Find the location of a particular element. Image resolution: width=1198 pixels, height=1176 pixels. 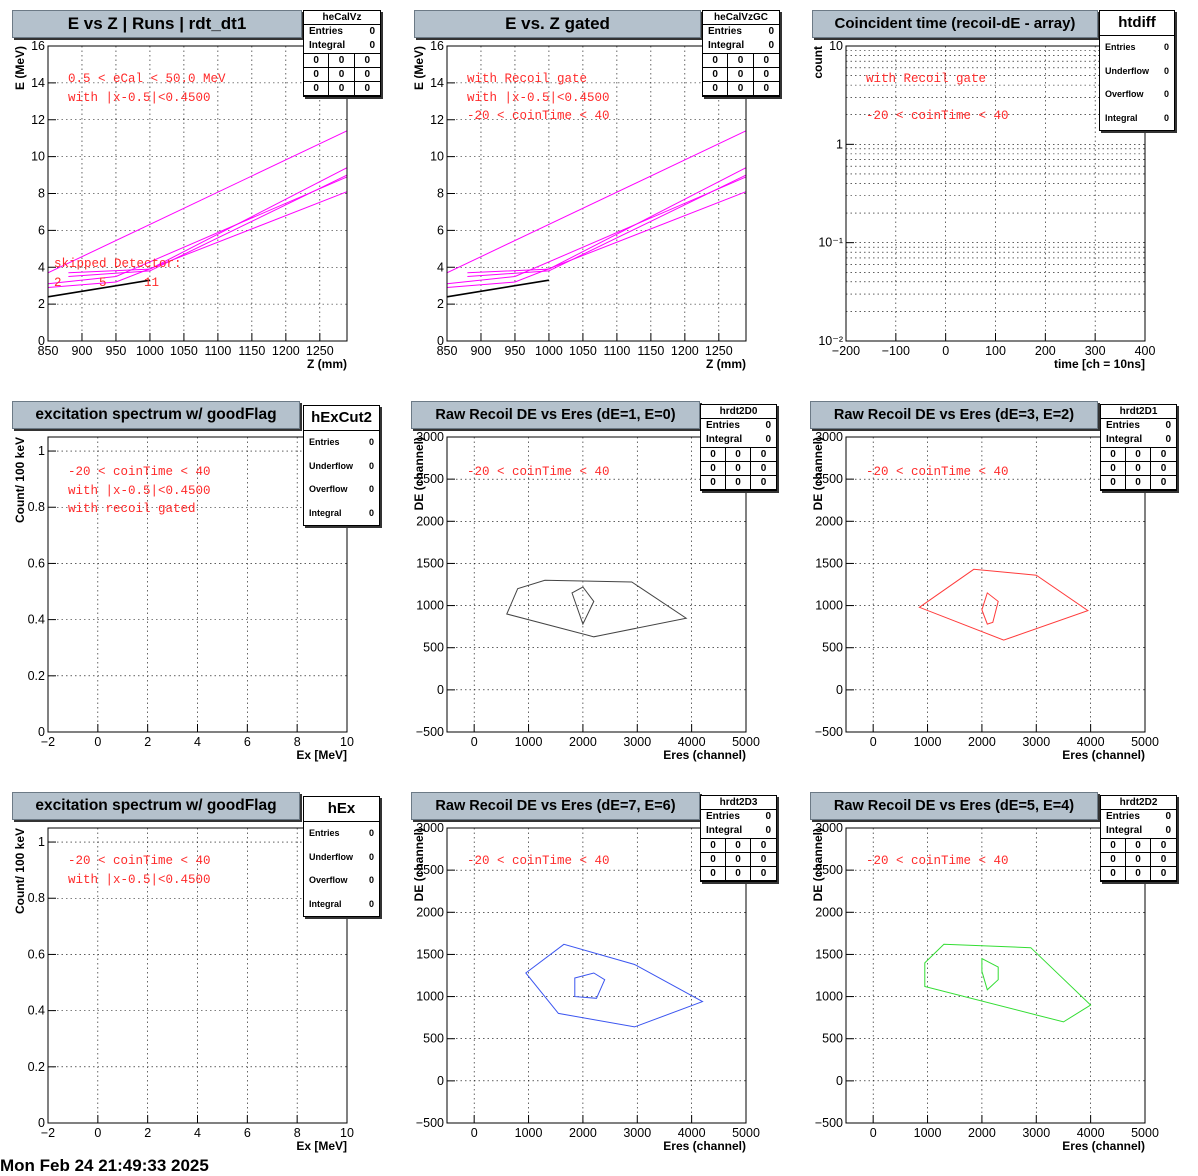

stats-row-label: Overflow is located at coordinates (328, 880).